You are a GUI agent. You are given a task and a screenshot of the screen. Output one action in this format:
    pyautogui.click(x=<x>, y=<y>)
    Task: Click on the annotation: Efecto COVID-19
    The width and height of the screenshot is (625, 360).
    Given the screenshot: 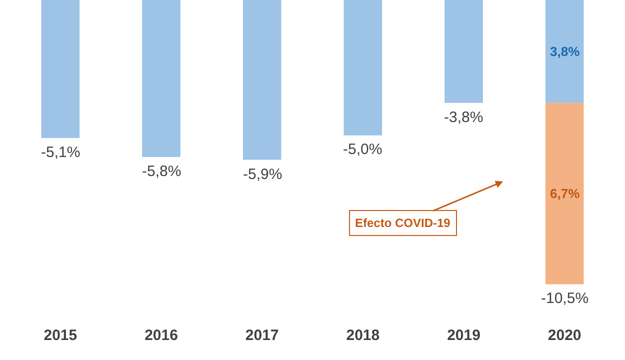 What is the action you would take?
    pyautogui.click(x=403, y=223)
    